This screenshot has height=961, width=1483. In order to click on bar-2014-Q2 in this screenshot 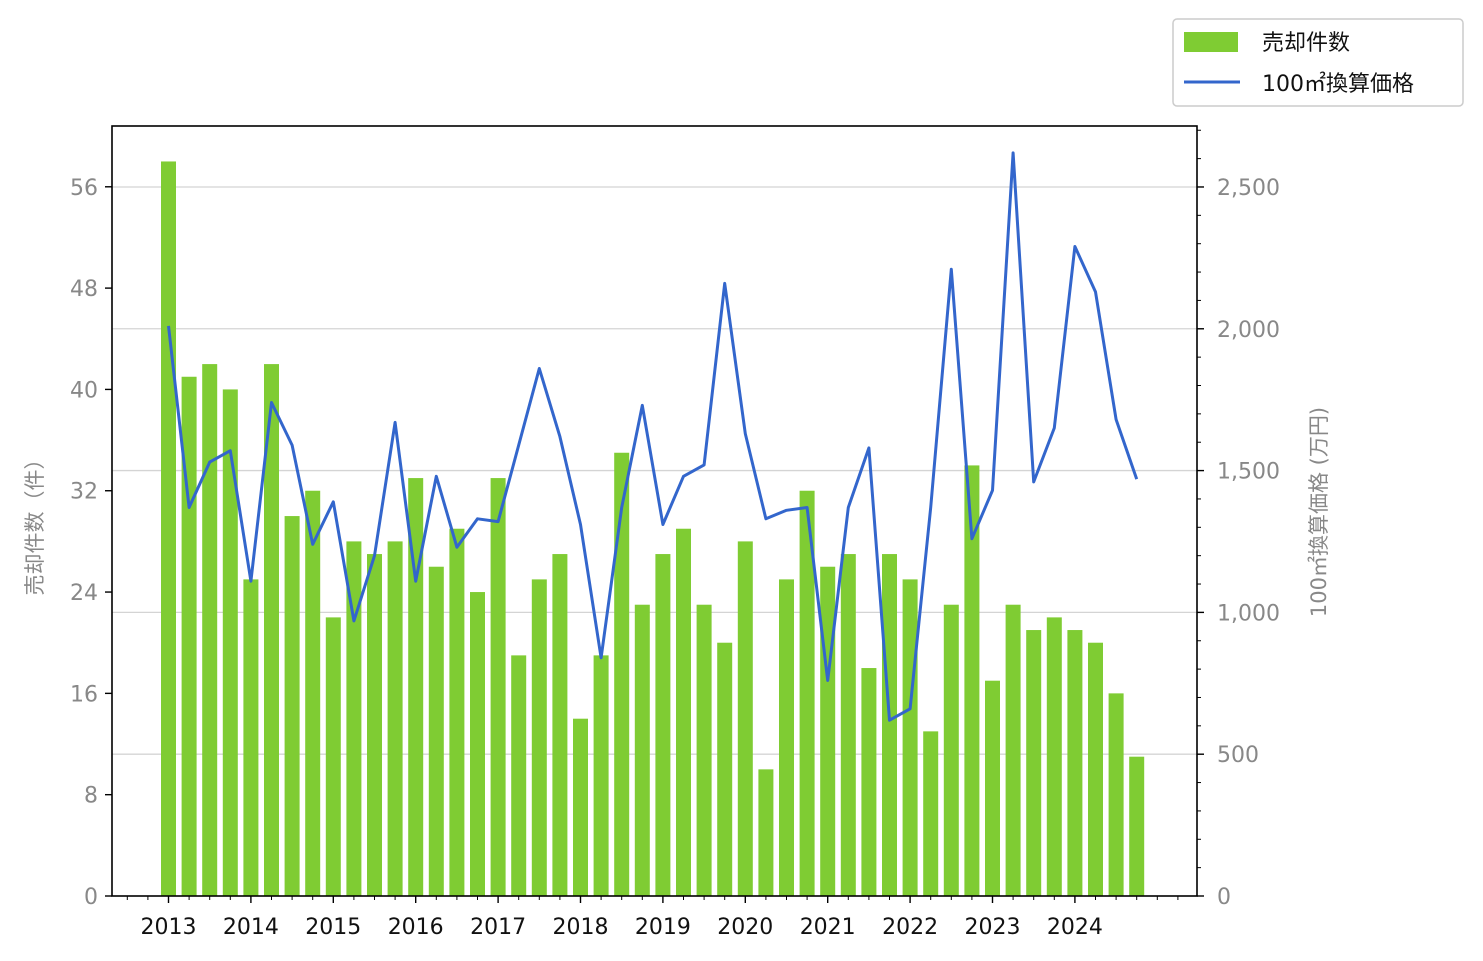, I will do `click(271, 630)`.